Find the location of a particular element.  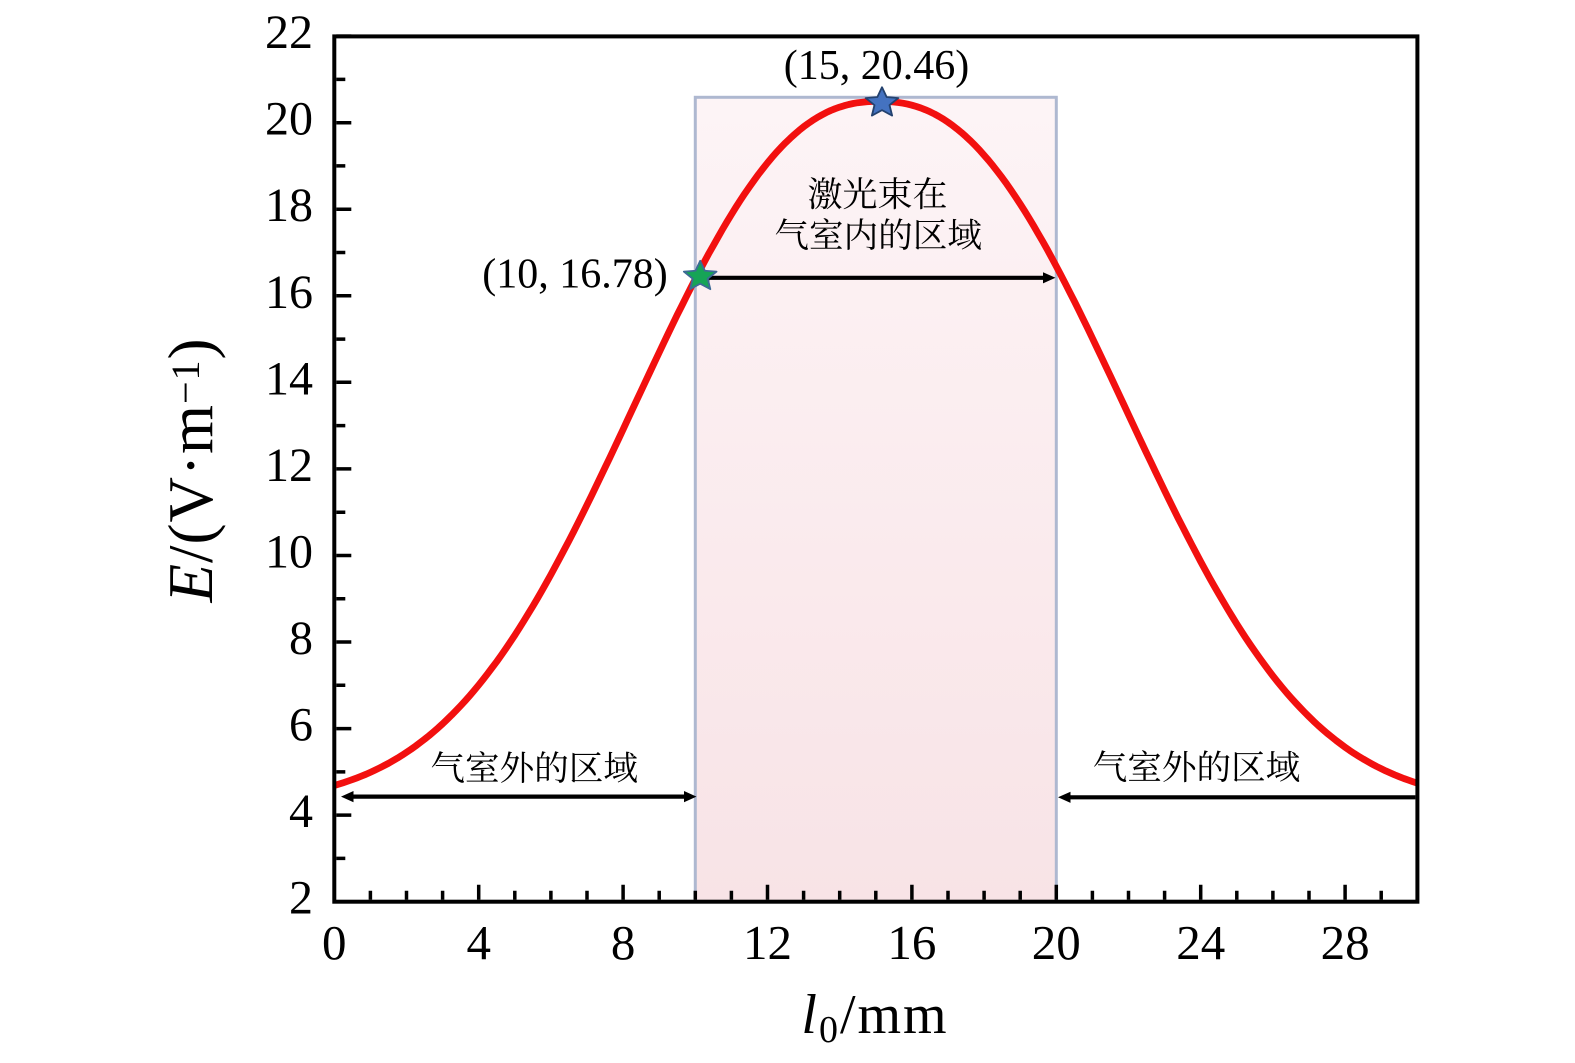

svg-text: 0 is located at coordinates (334, 942).